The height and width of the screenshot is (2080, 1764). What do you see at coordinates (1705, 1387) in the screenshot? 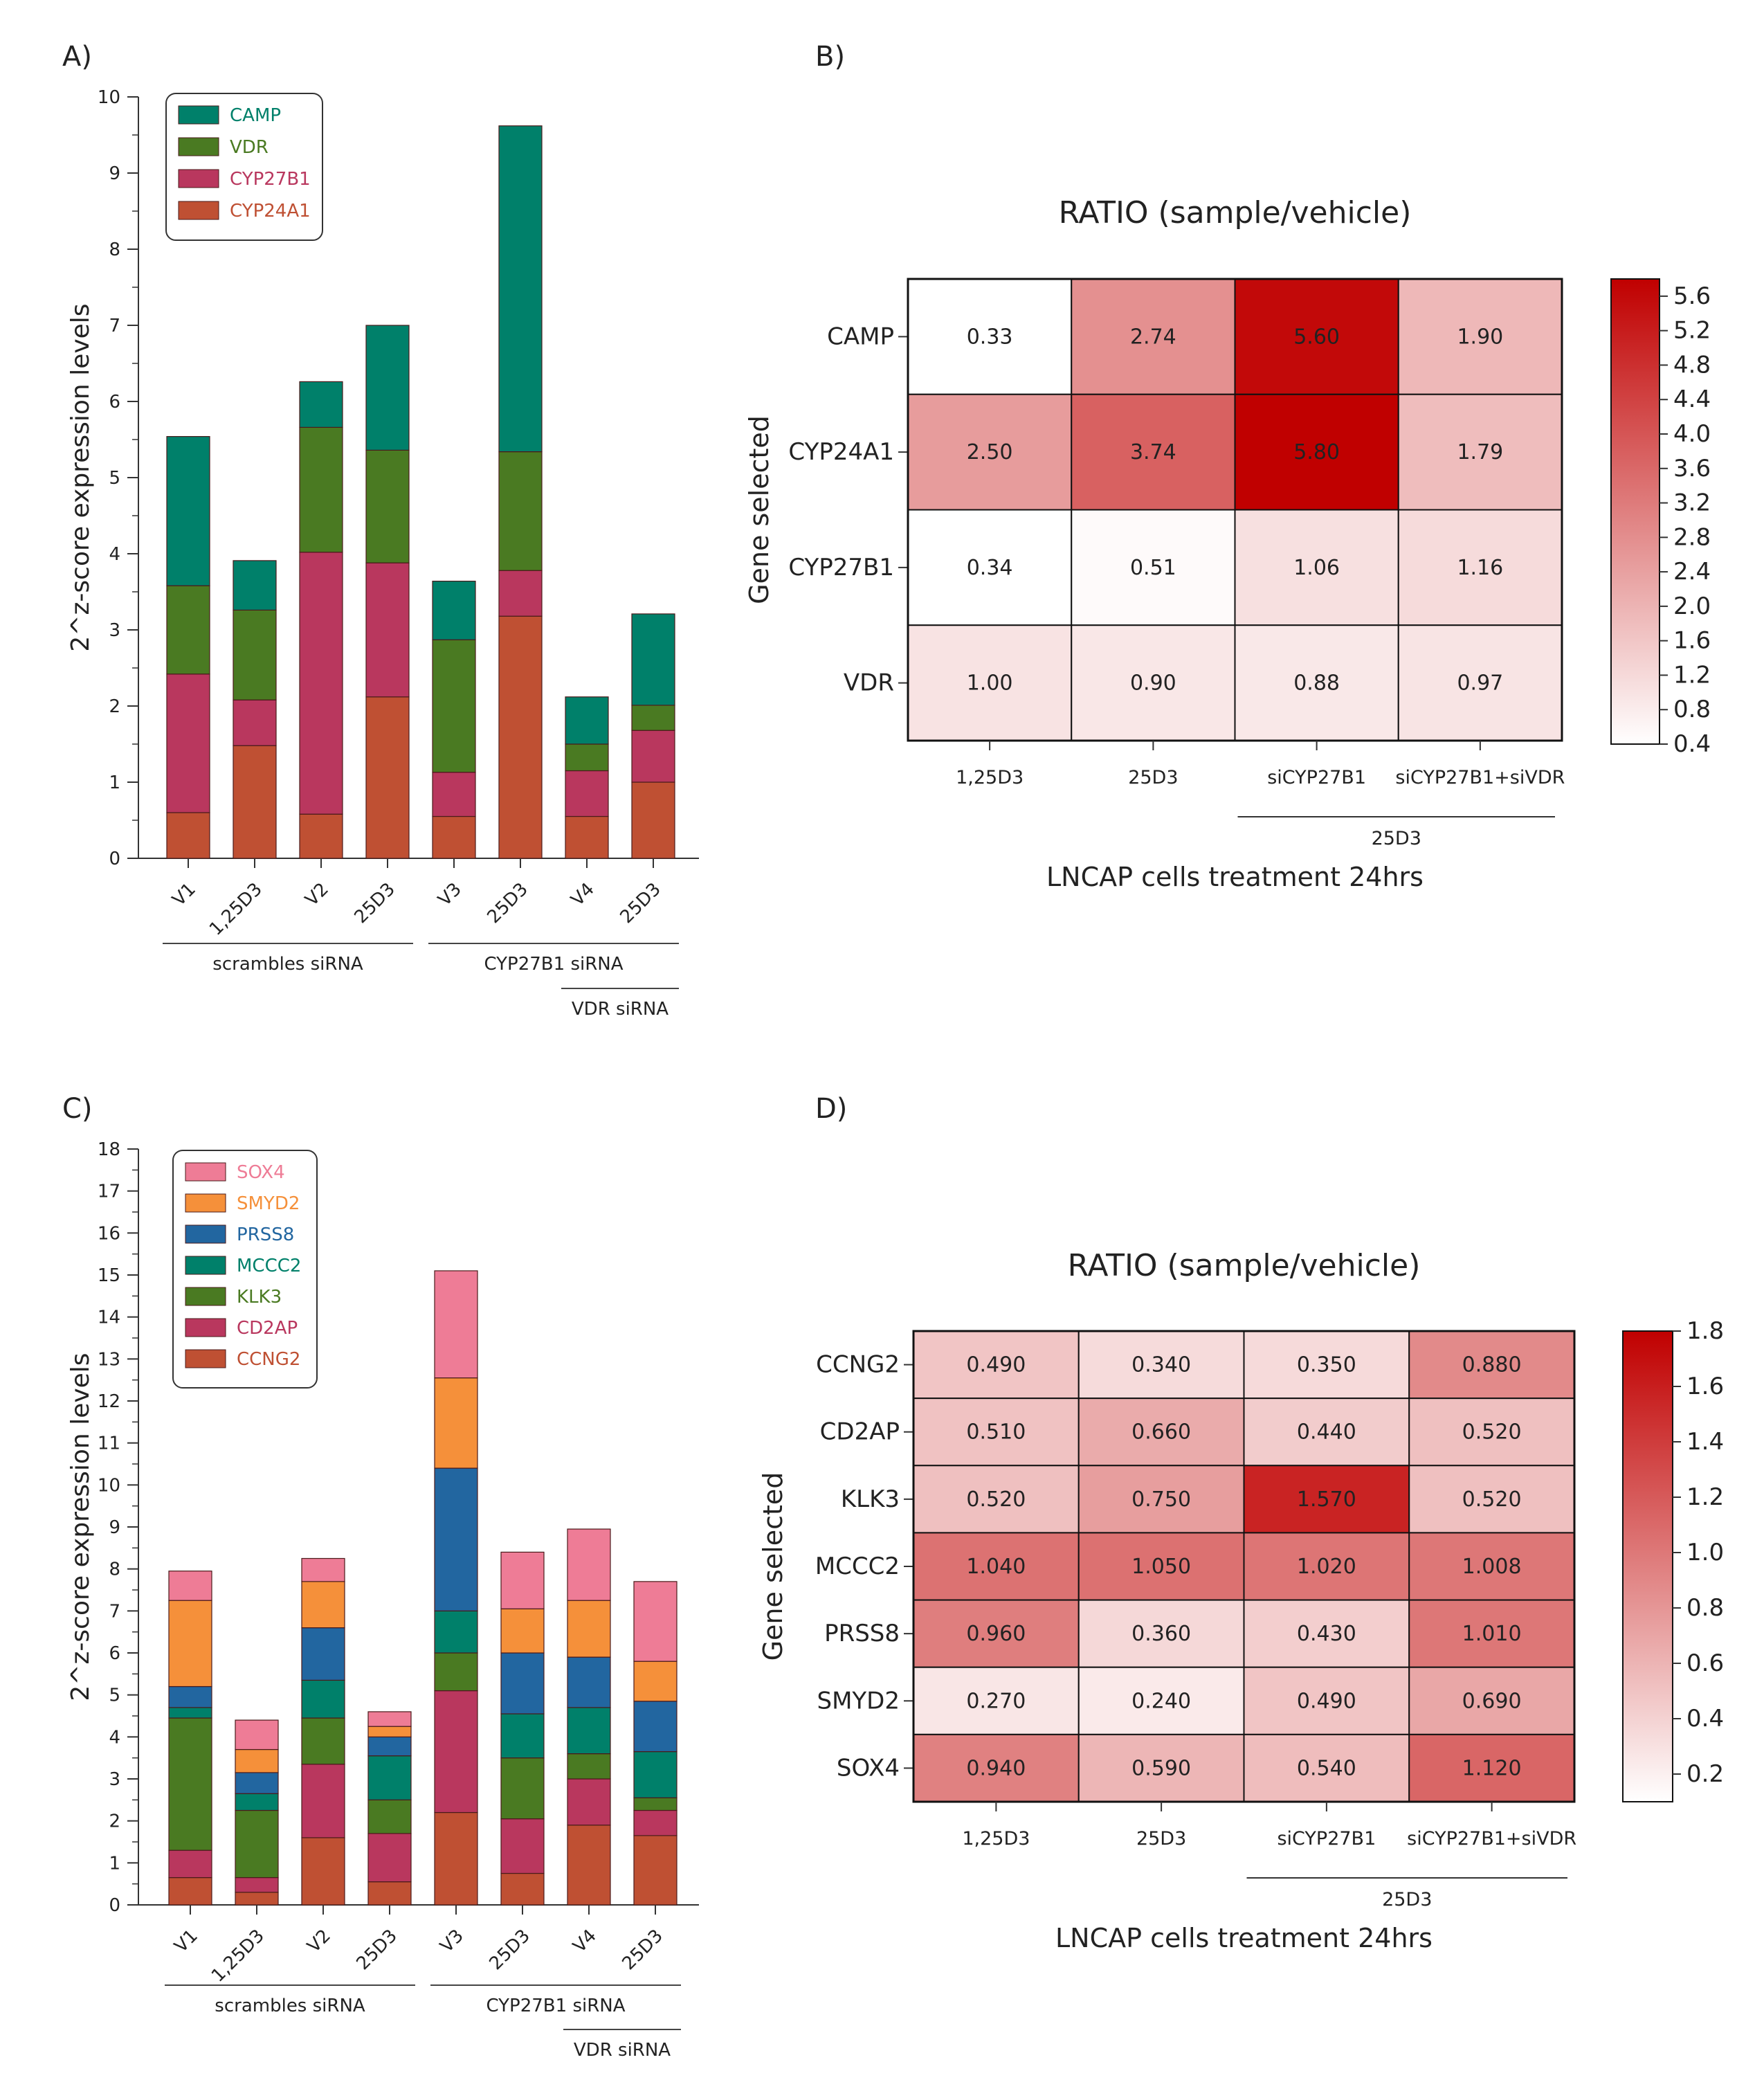
I see `colorbar-tick-label: 1.6` at bounding box center [1705, 1387].